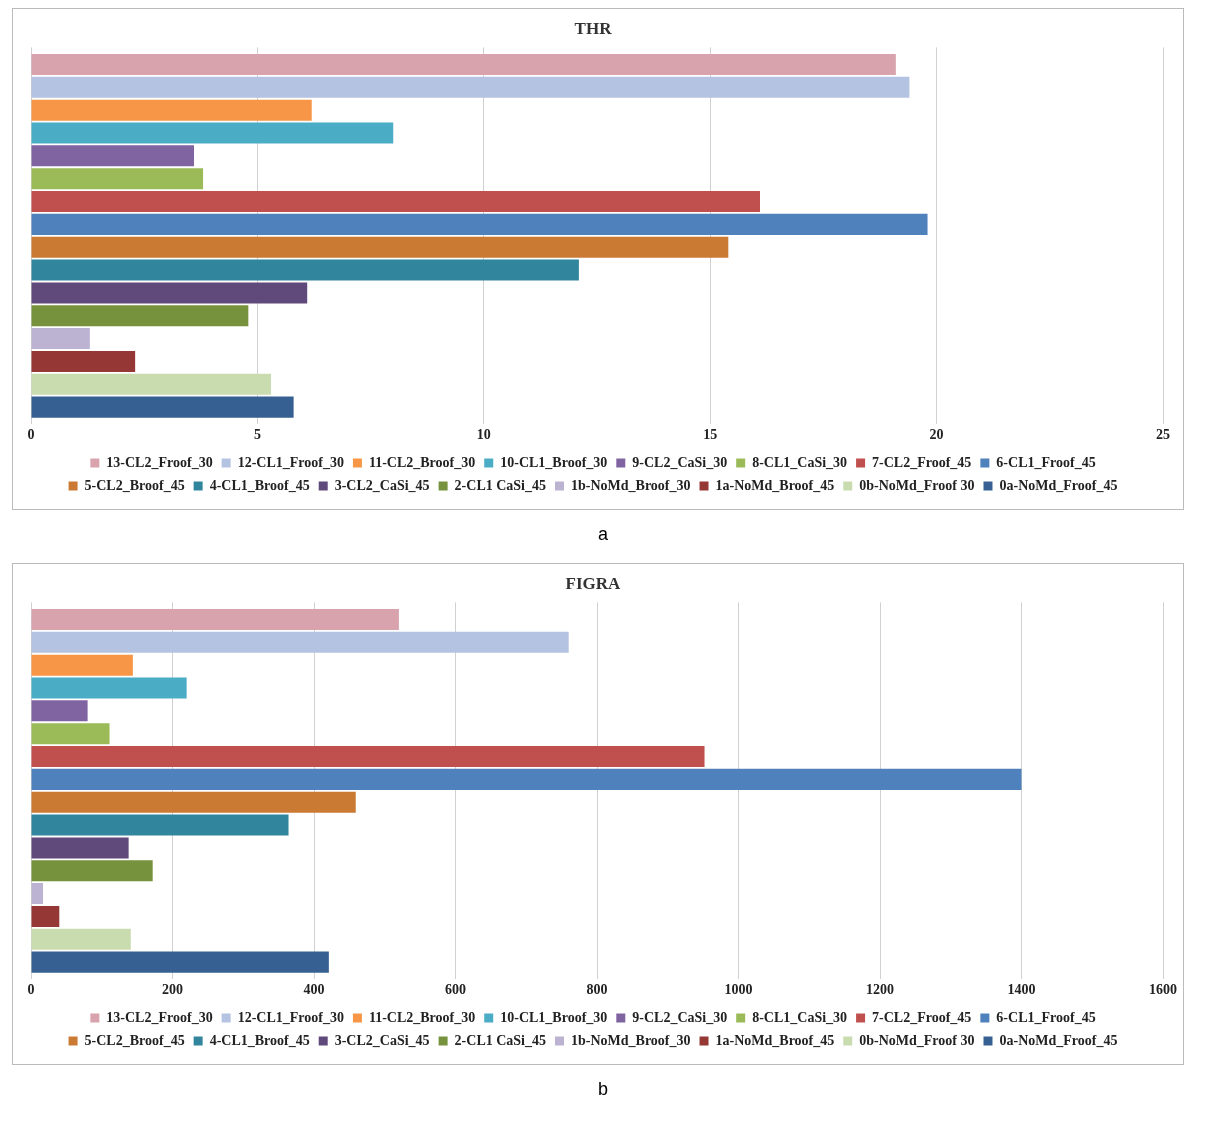 The image size is (1206, 1135). Describe the element at coordinates (1021, 990) in the screenshot. I see `x-tick-label: 1400` at that location.